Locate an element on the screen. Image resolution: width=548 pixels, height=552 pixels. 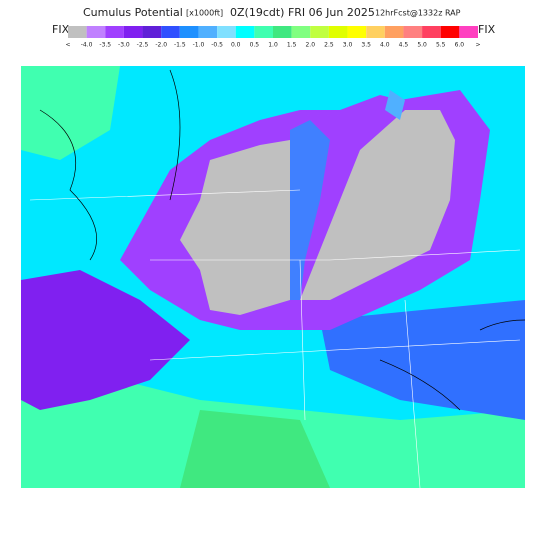
colorbar-label: 3.5 is located at coordinates (366, 45).